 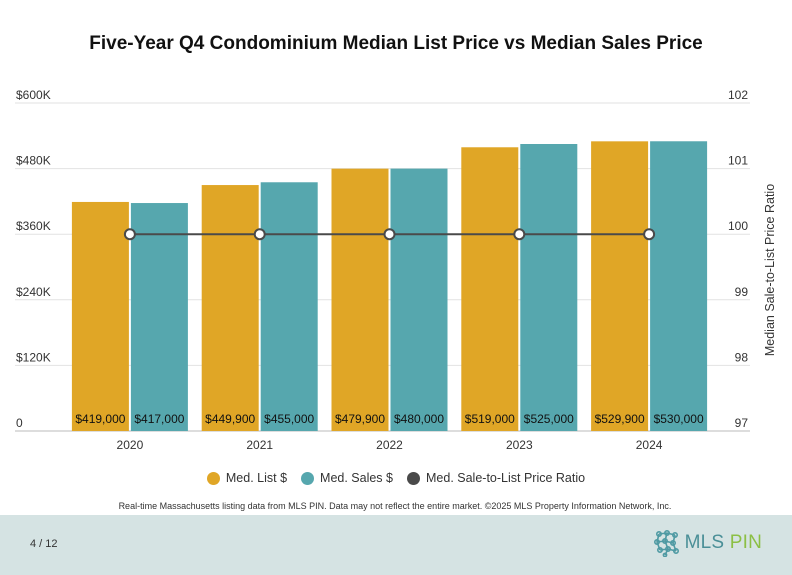 I want to click on y-tick-label-left: $600K, so click(x=33, y=95).